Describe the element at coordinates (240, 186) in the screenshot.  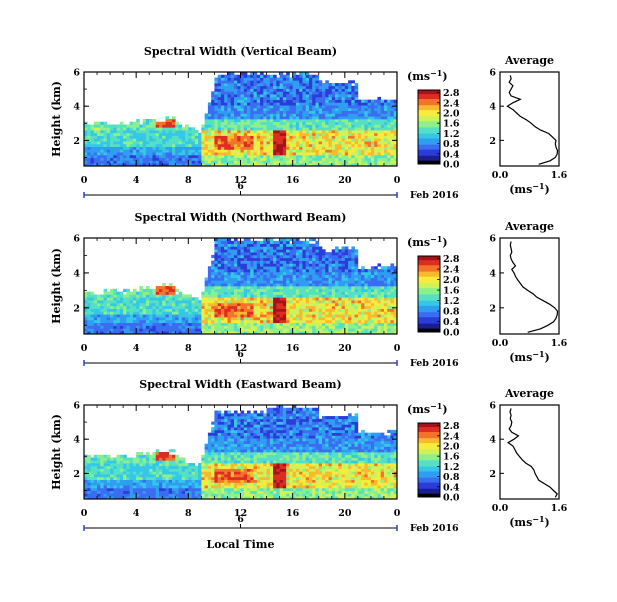
I see `day-label: 6` at that location.